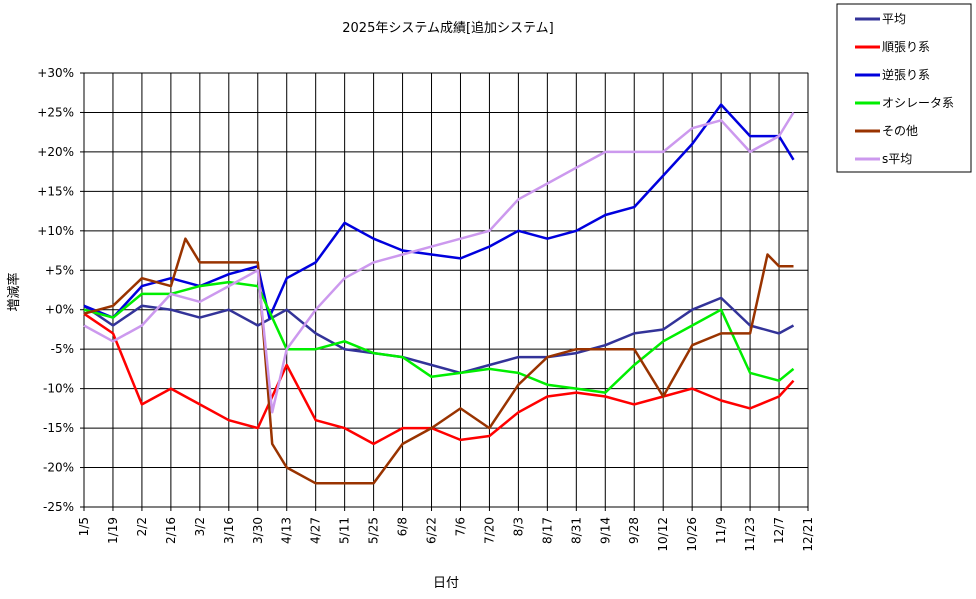 This screenshot has width=976, height=599. What do you see at coordinates (403, 526) in the screenshot?
I see `x-tick-label: 6/8` at bounding box center [403, 526].